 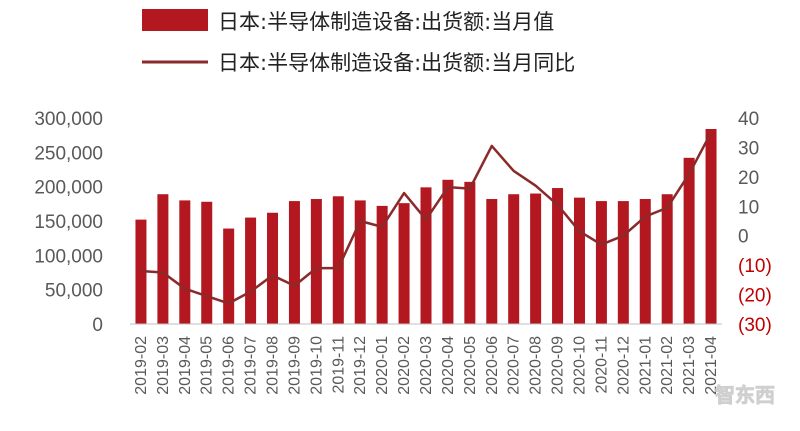 I want to click on x-tick-label: 2019-07, so click(x=251, y=365).